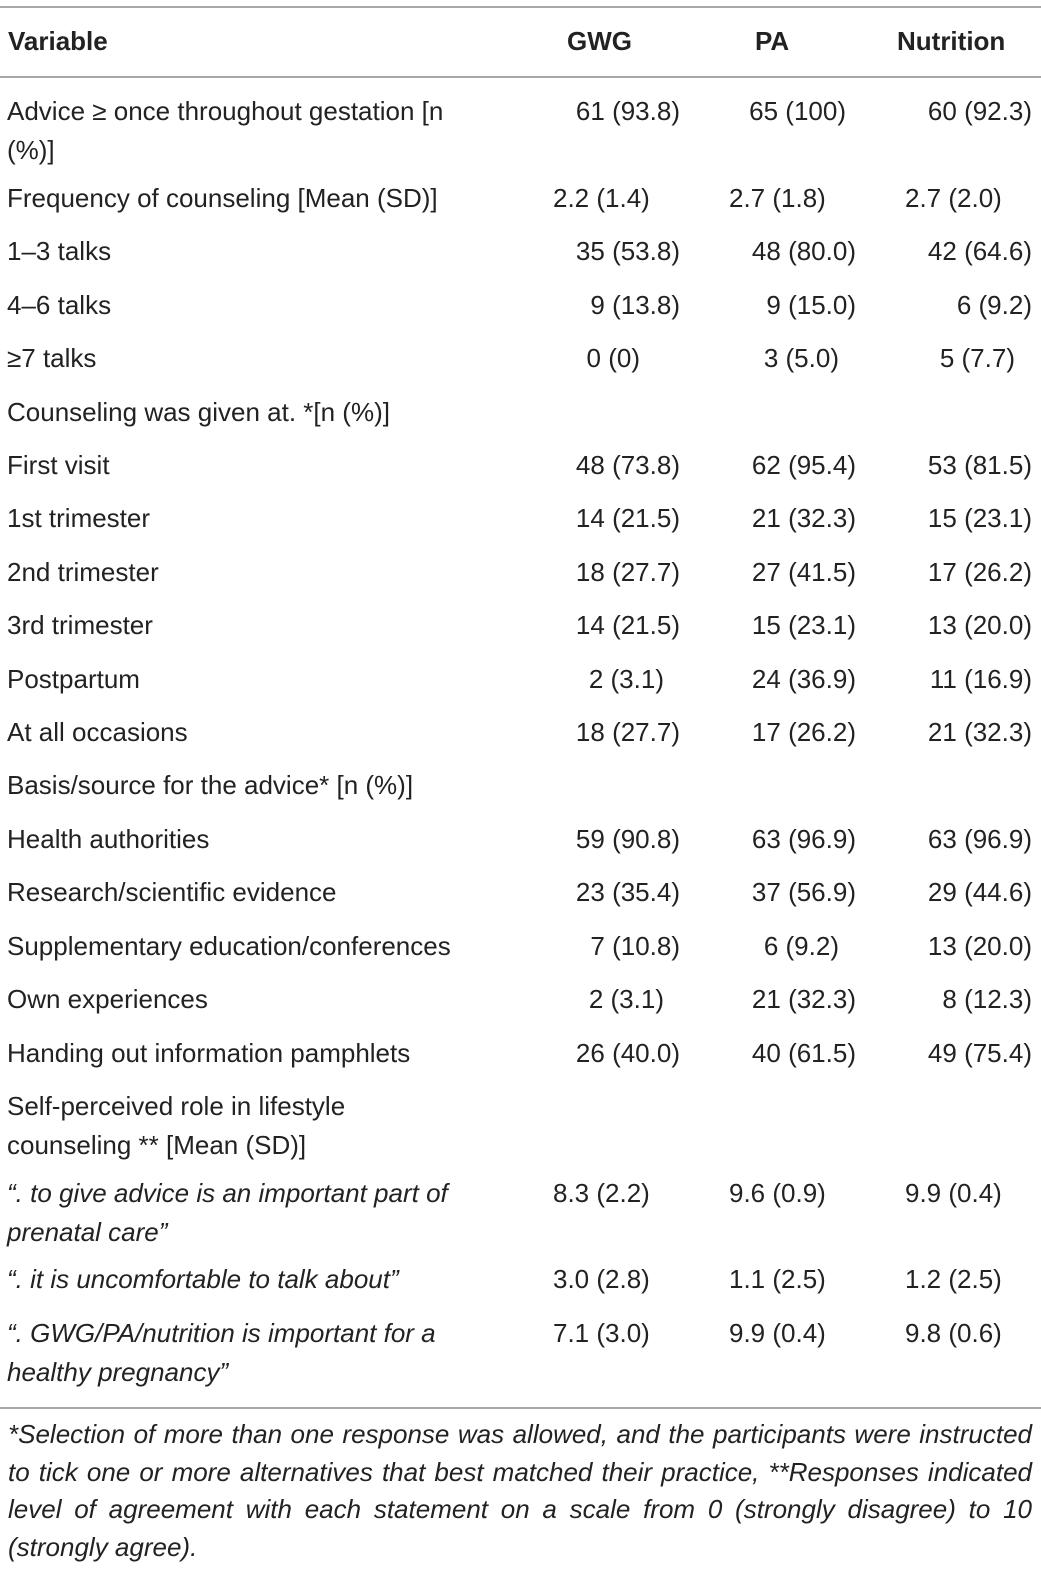  I want to click on table-top-rule, so click(520, 7).